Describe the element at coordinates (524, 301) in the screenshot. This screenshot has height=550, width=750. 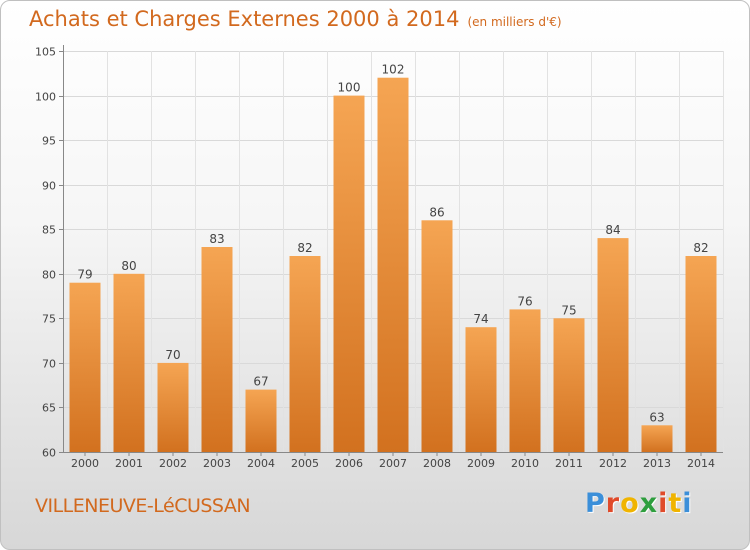
I see `bar-value-label: 76` at that location.